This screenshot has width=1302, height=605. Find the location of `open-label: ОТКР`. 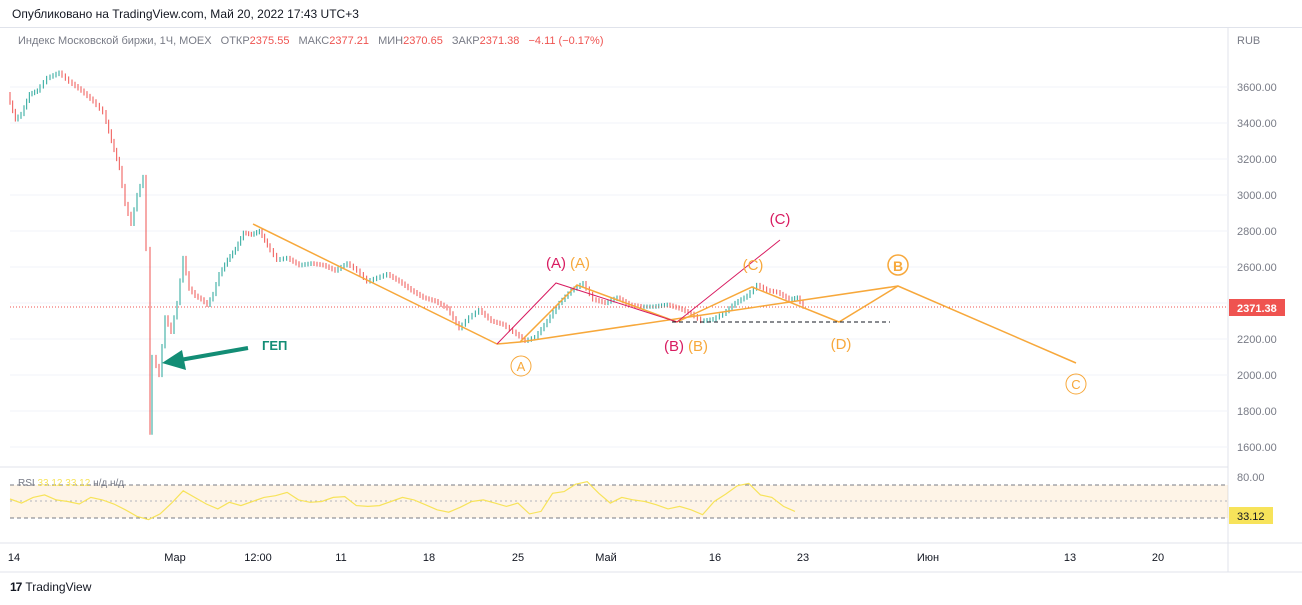

open-label: ОТКР is located at coordinates (235, 41).